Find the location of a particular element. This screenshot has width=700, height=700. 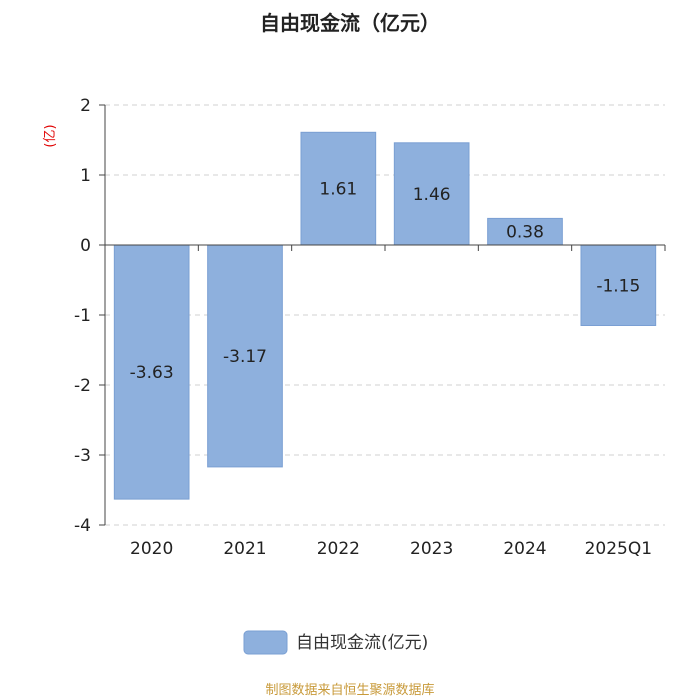

data-label: 0.38 is located at coordinates (525, 233).